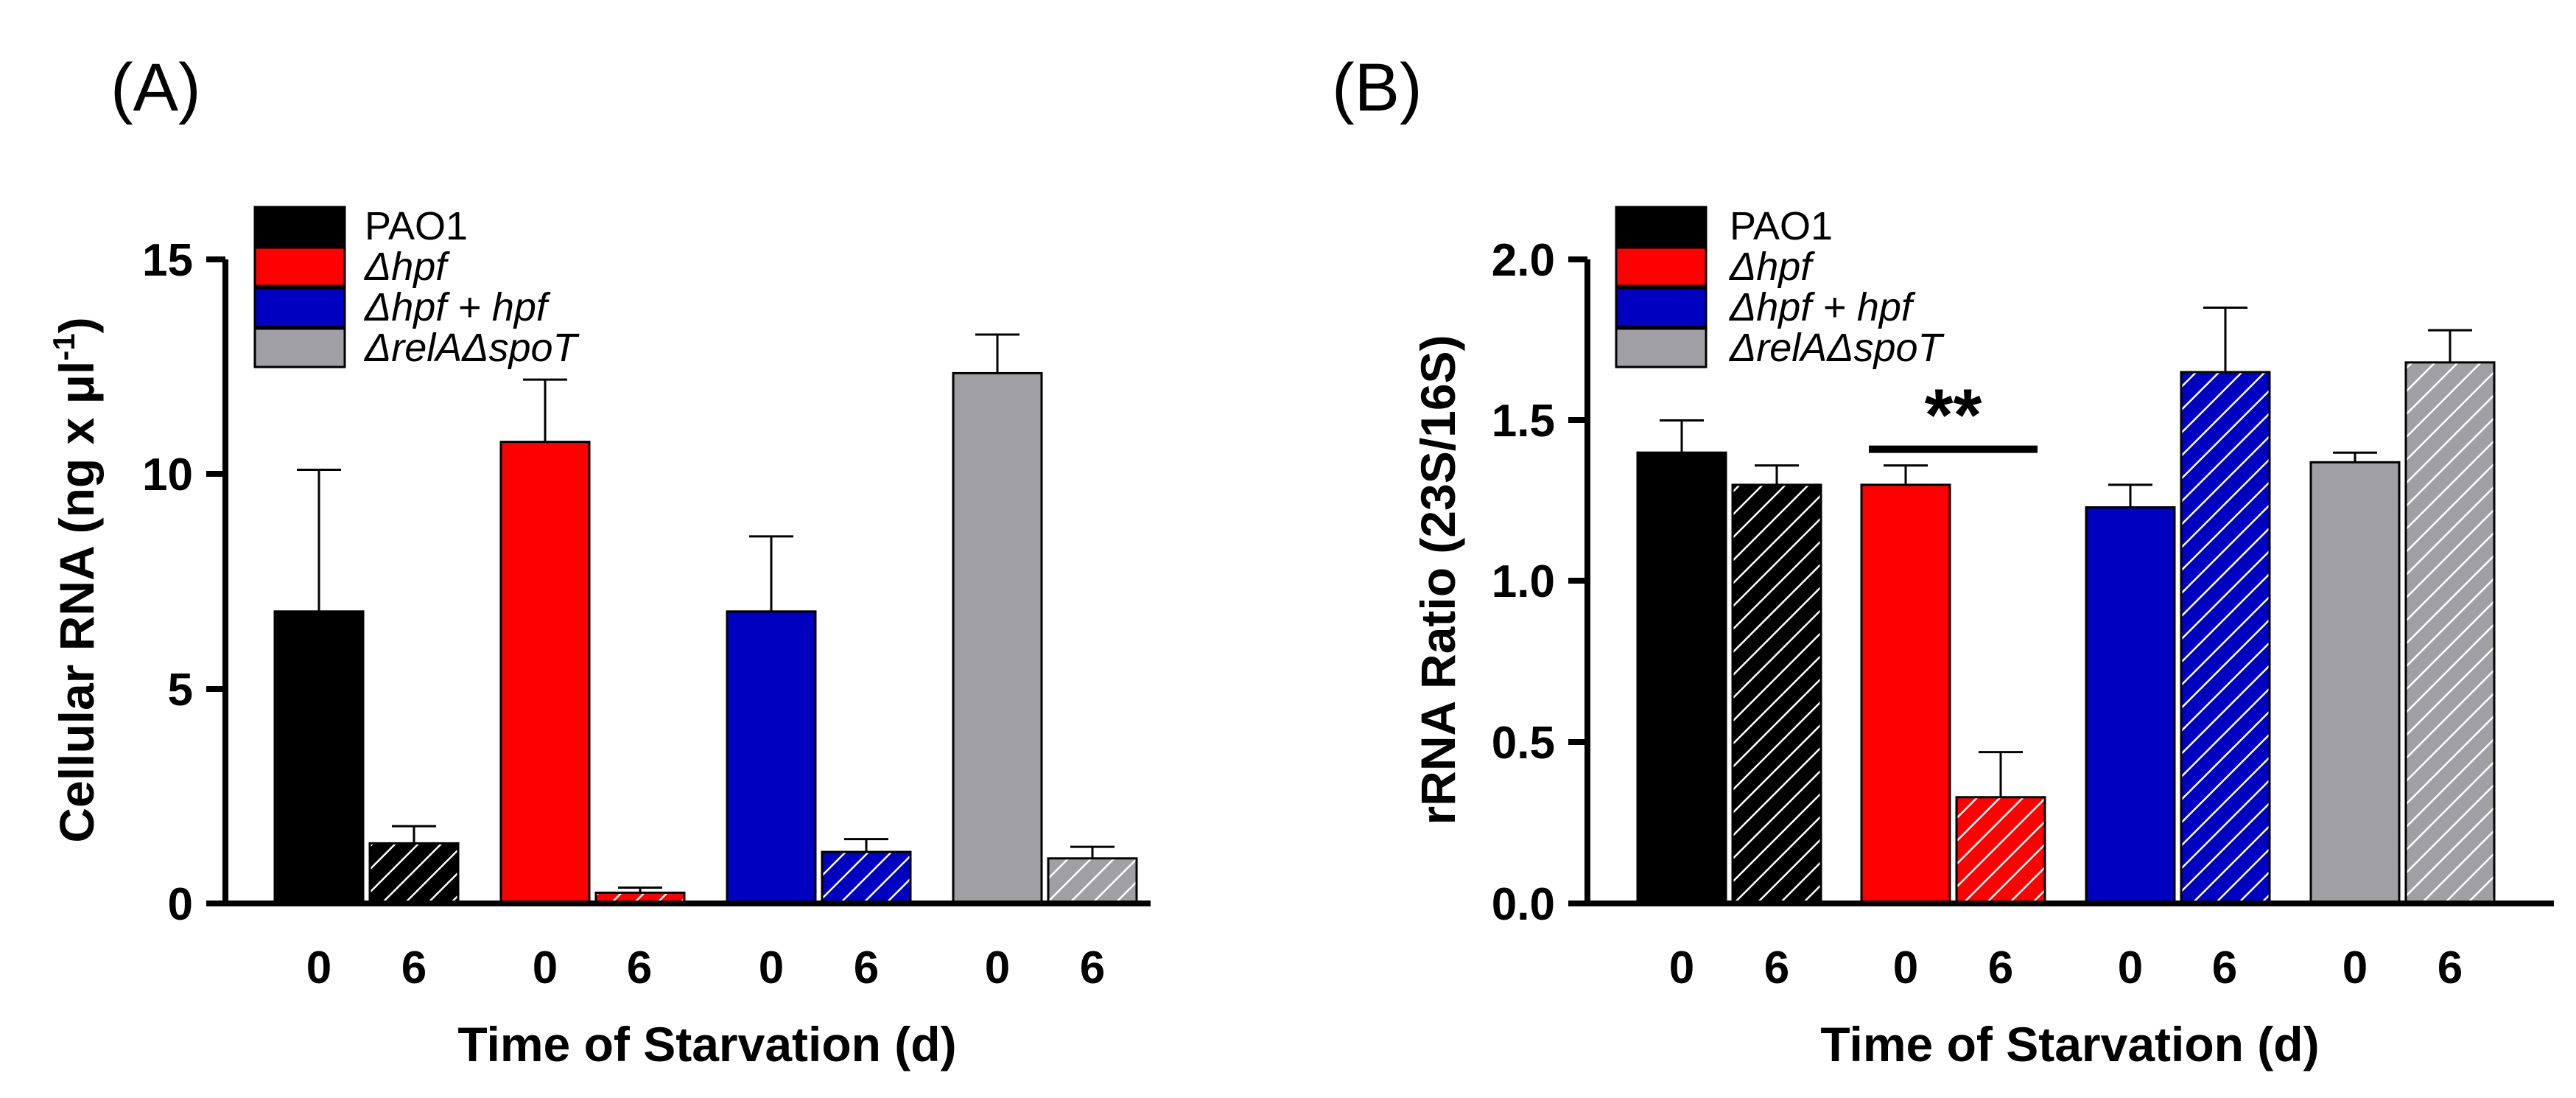 Image resolution: width=2576 pixels, height=1098 pixels. I want to click on y-axis-title-main: Cellular RNA (ng x μl, so click(76, 602).